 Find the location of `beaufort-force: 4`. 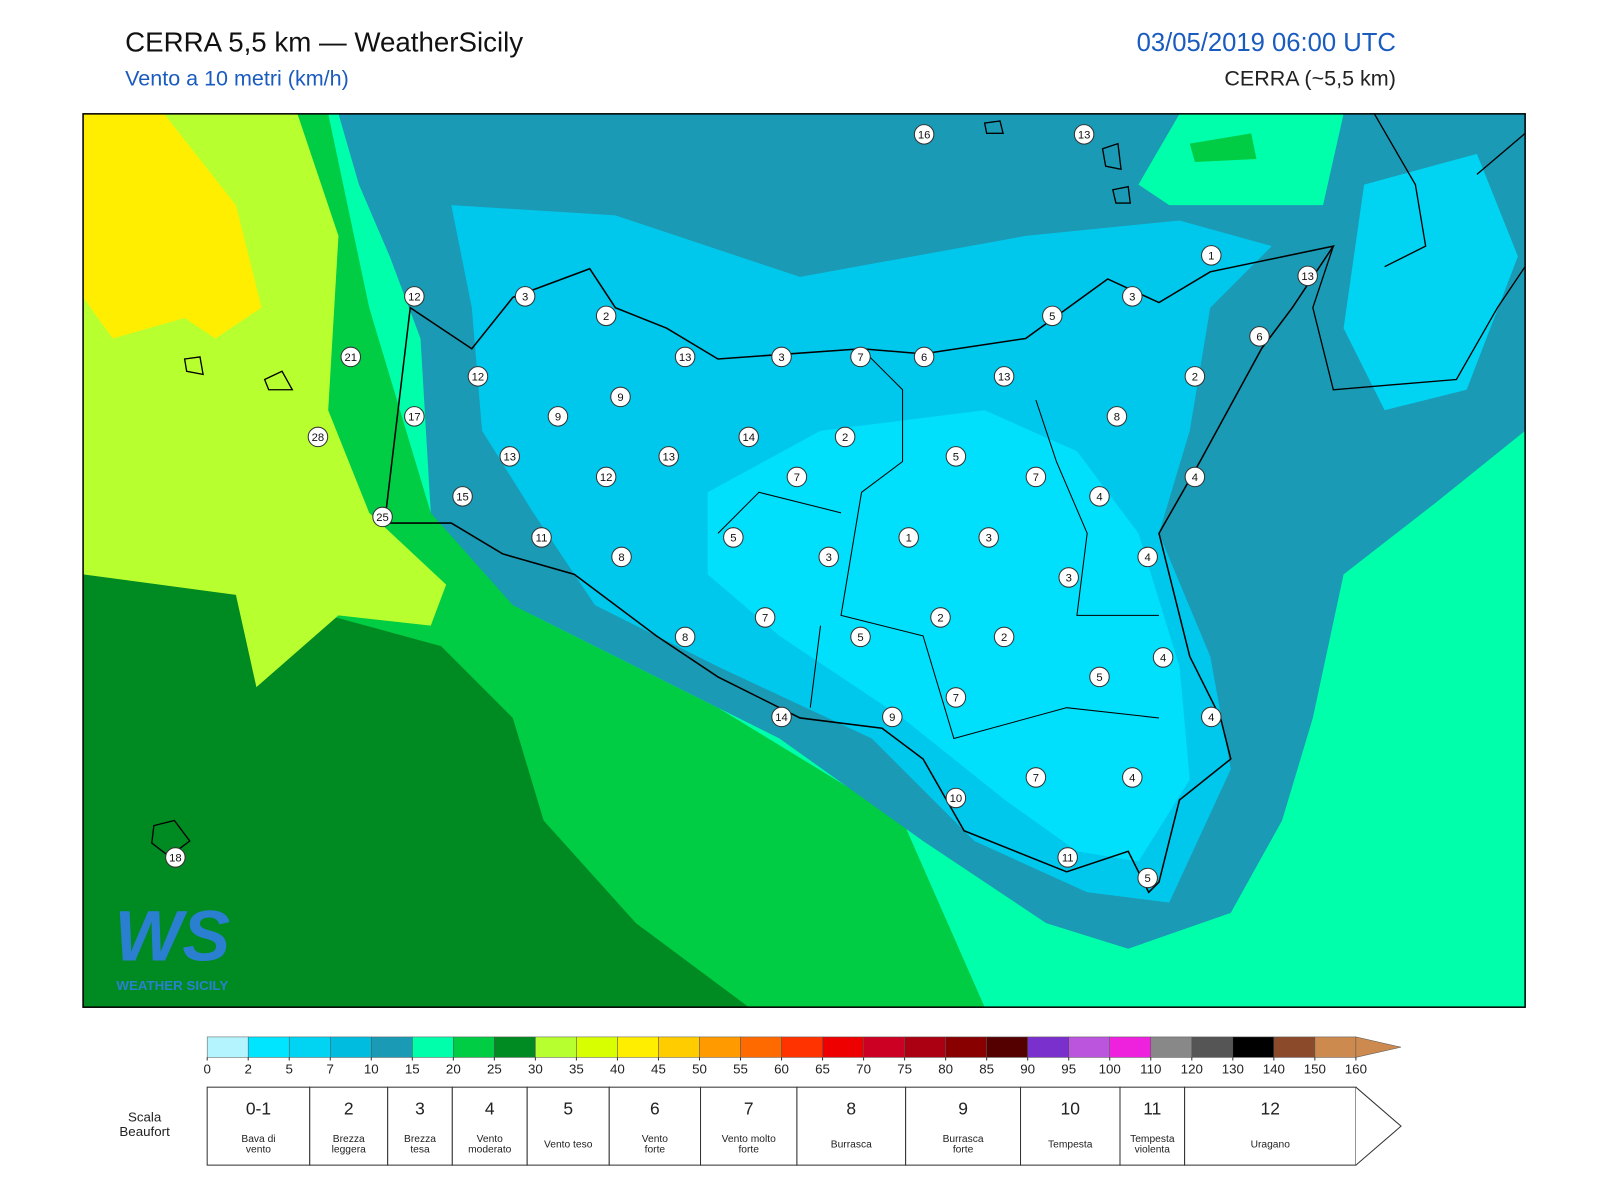

beaufort-force: 4 is located at coordinates (490, 1108).